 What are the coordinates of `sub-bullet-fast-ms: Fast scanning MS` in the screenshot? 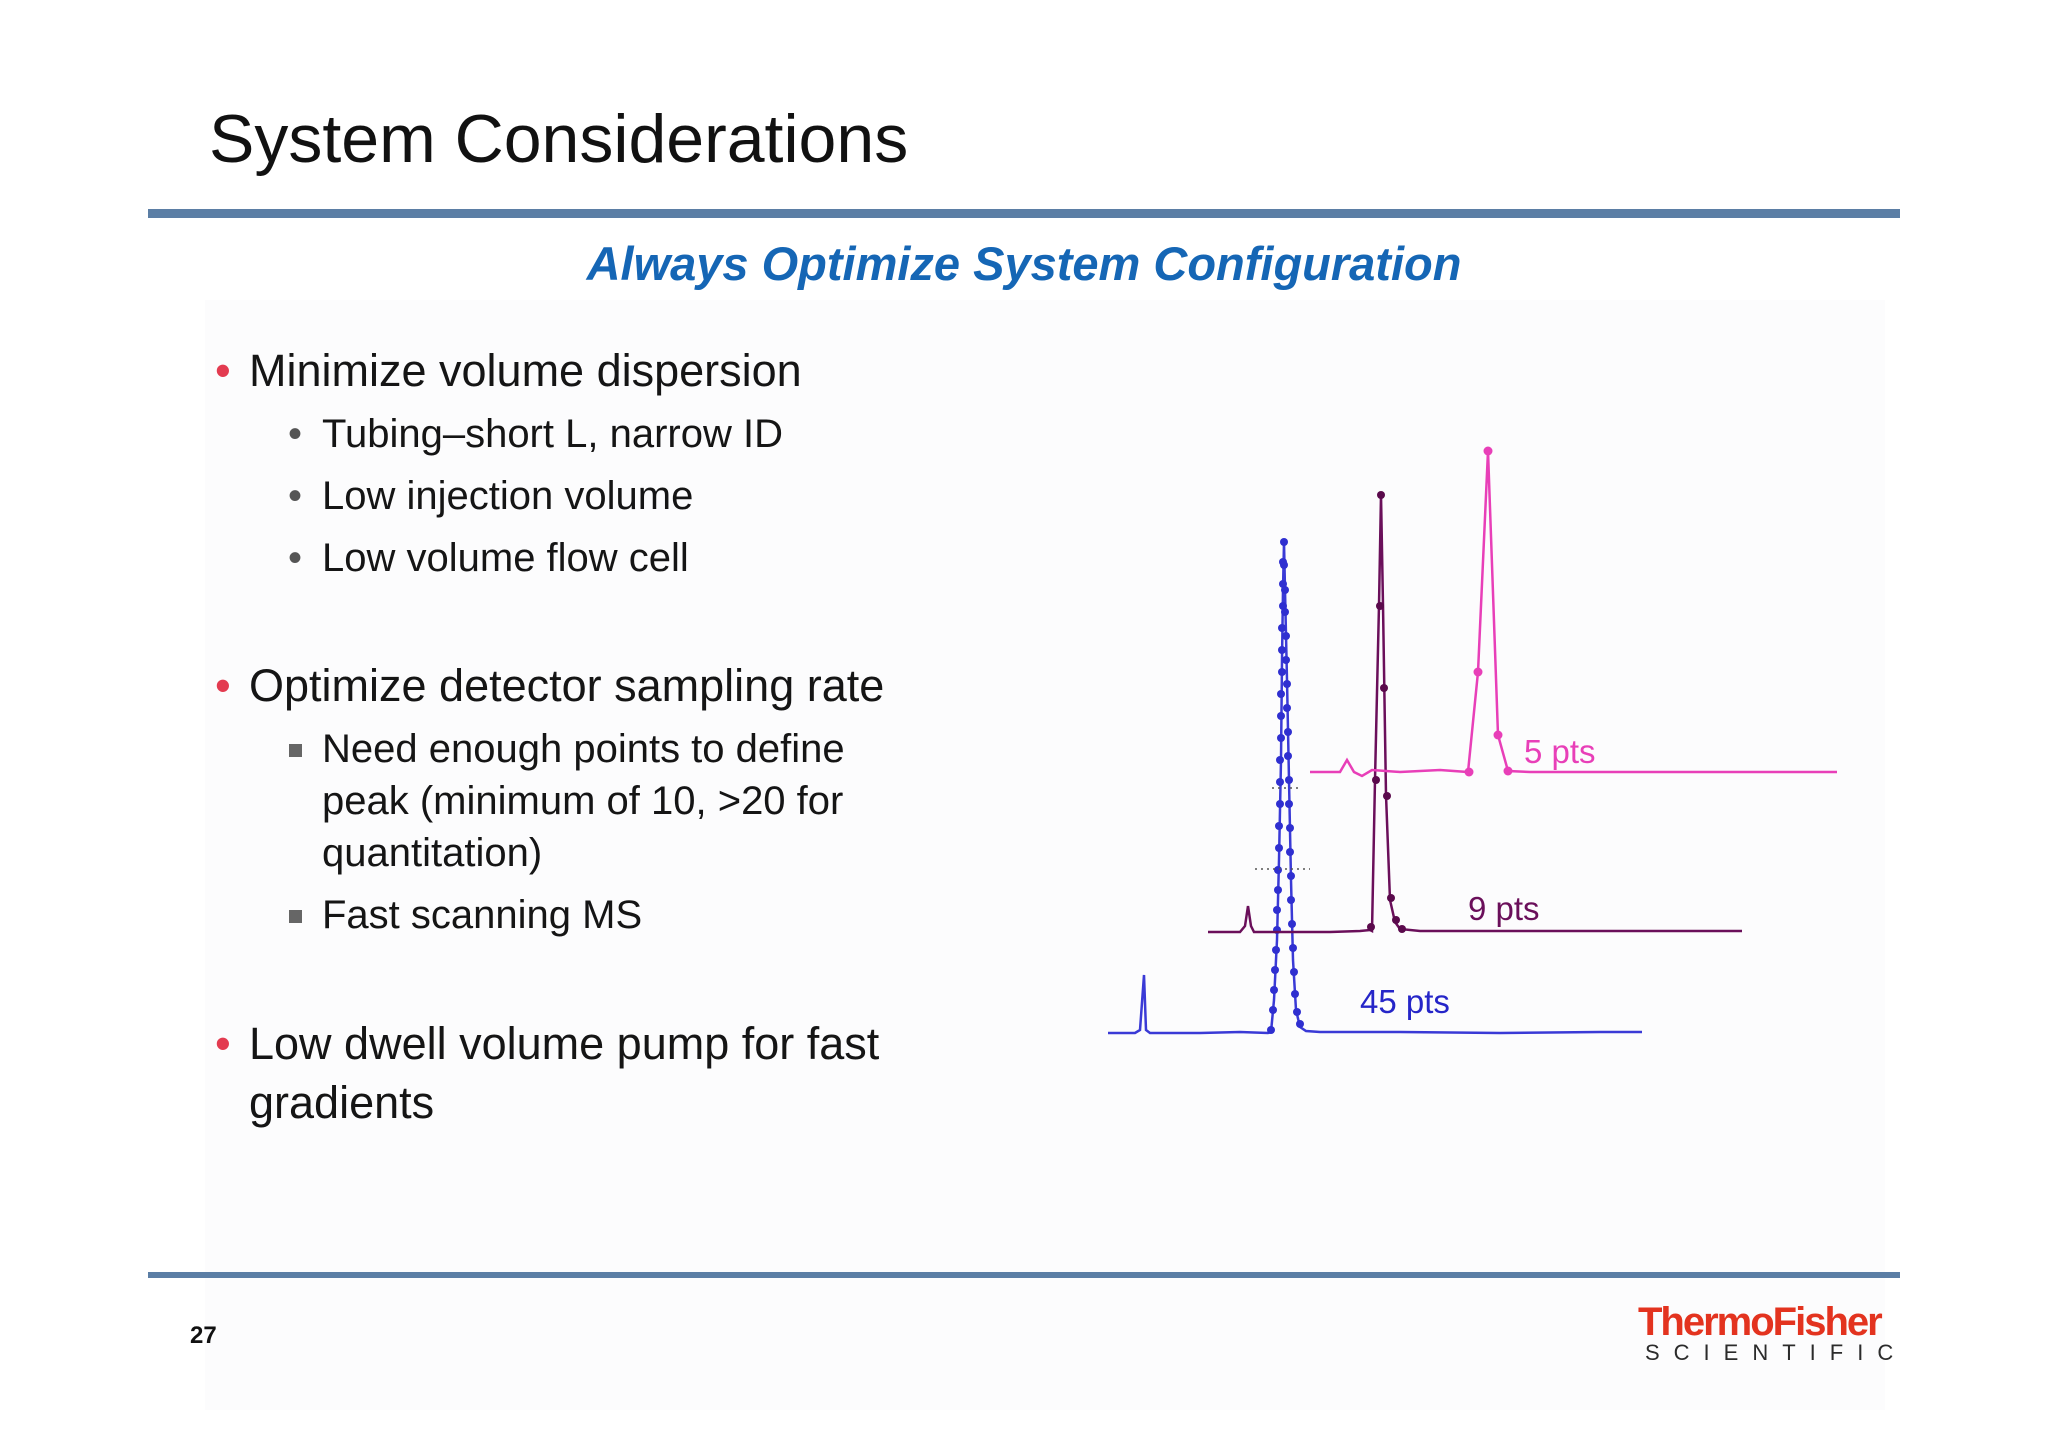 It's located at (466, 915).